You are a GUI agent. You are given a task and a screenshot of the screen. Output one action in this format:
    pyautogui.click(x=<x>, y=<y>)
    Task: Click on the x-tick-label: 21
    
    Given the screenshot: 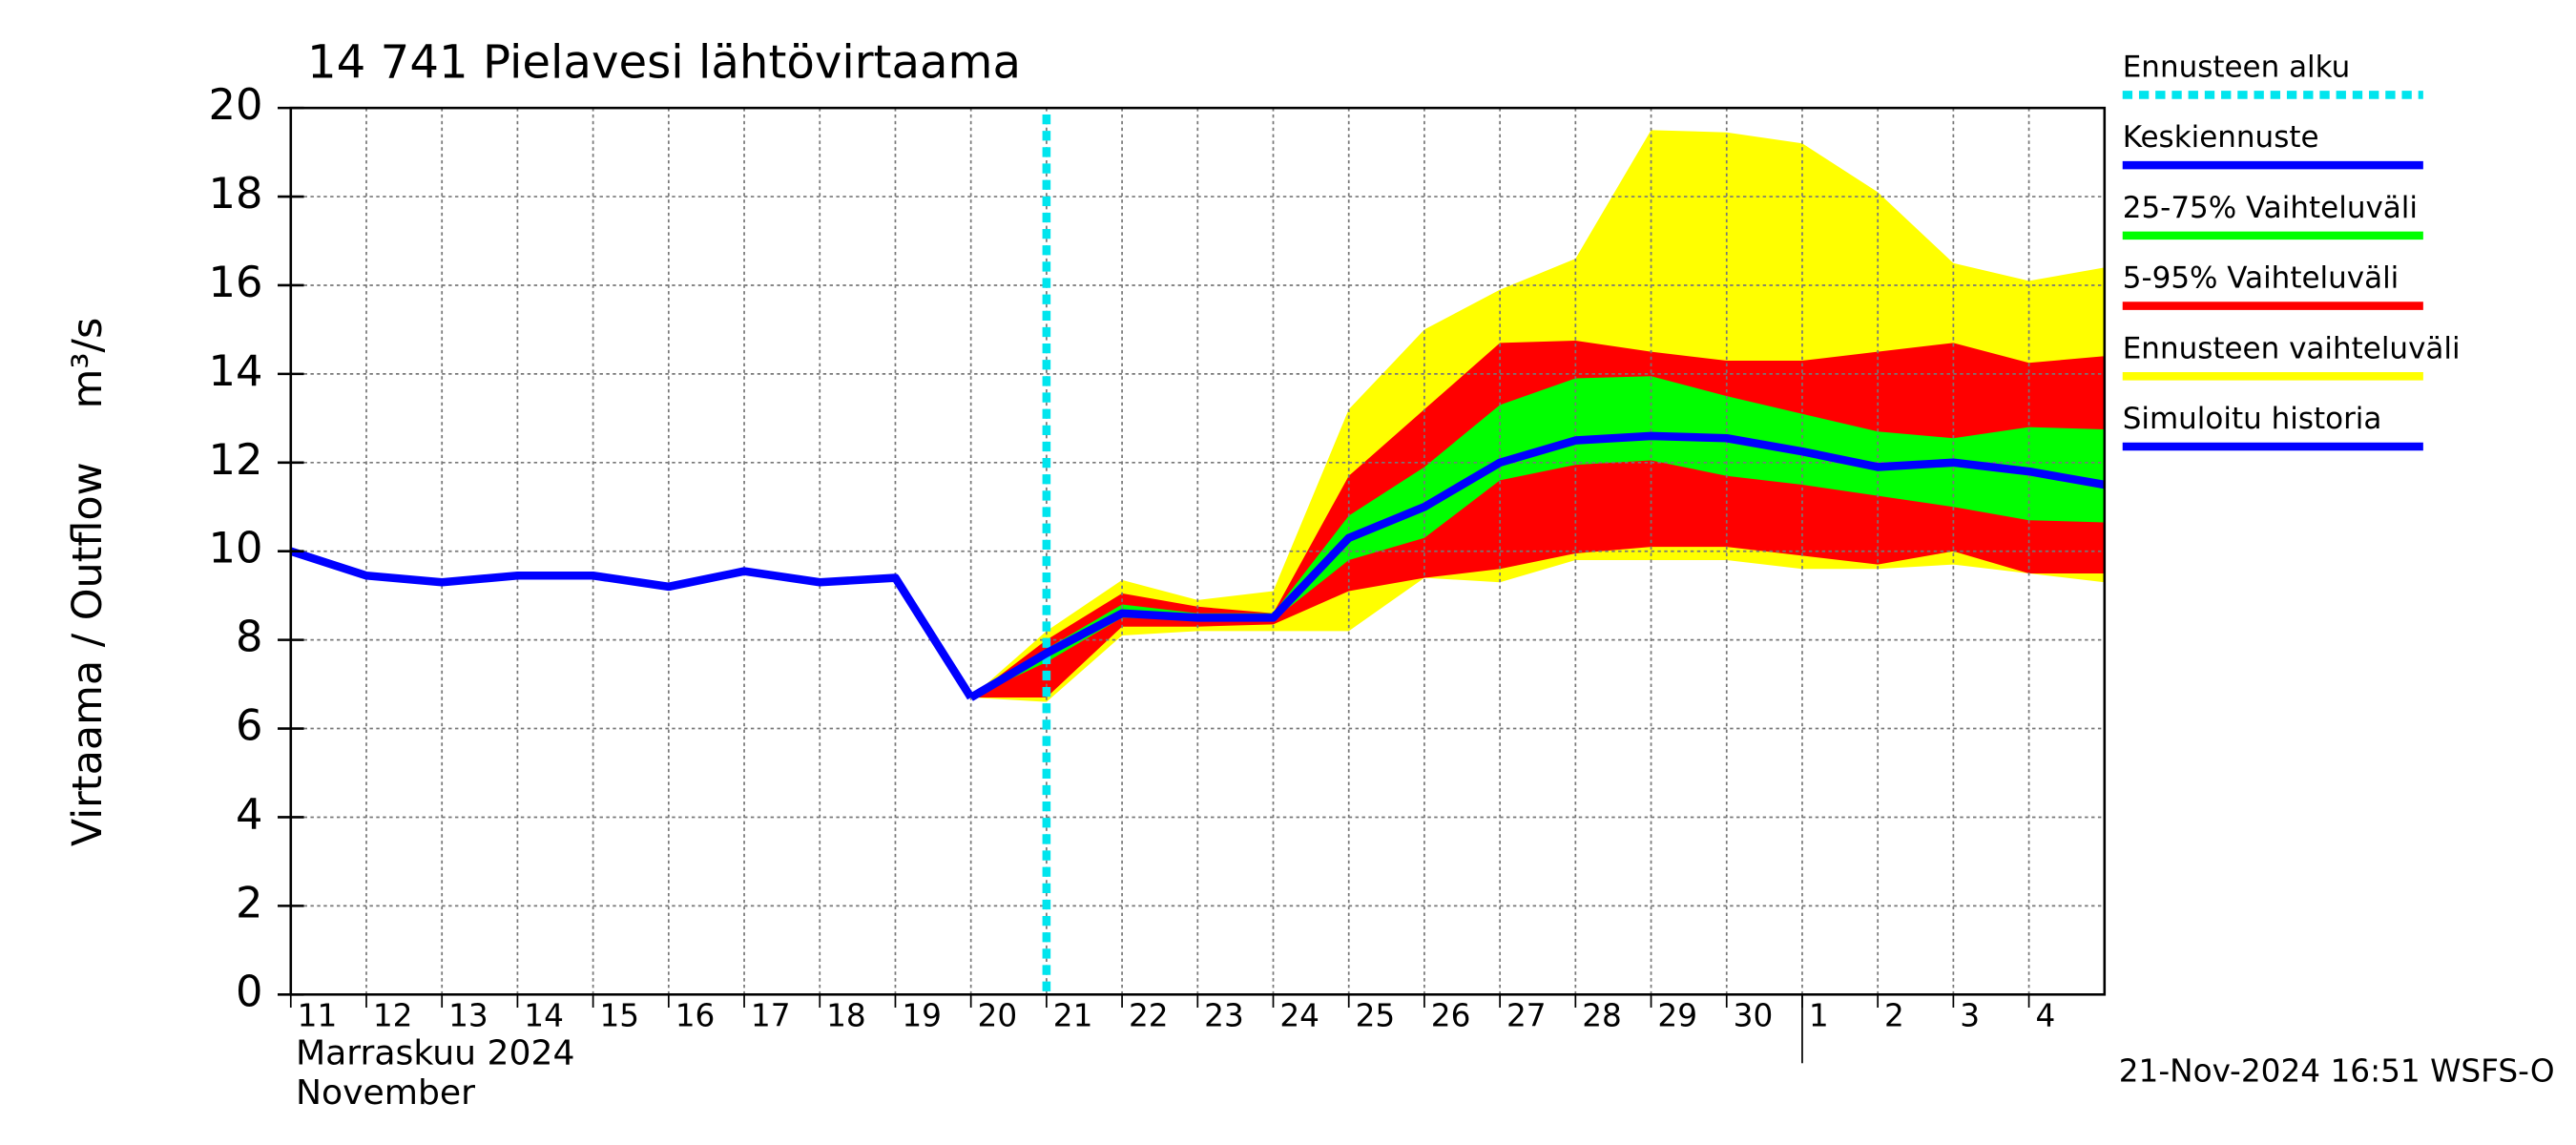 What is the action you would take?
    pyautogui.click(x=1073, y=1015)
    